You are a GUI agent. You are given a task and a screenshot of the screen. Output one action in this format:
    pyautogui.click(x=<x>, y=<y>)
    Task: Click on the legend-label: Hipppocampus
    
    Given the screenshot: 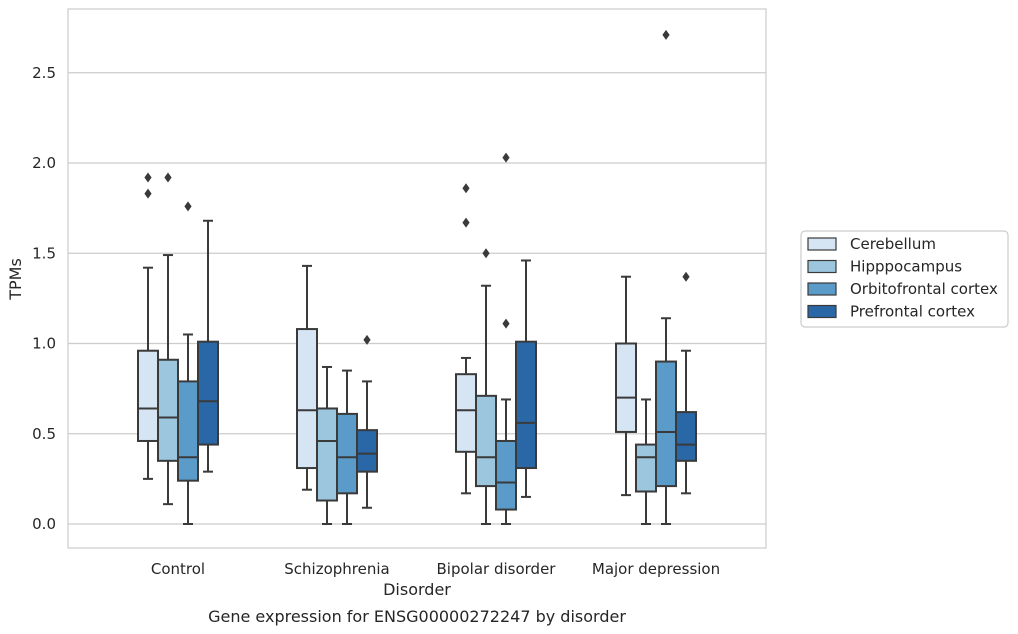 What is the action you would take?
    pyautogui.click(x=906, y=267)
    